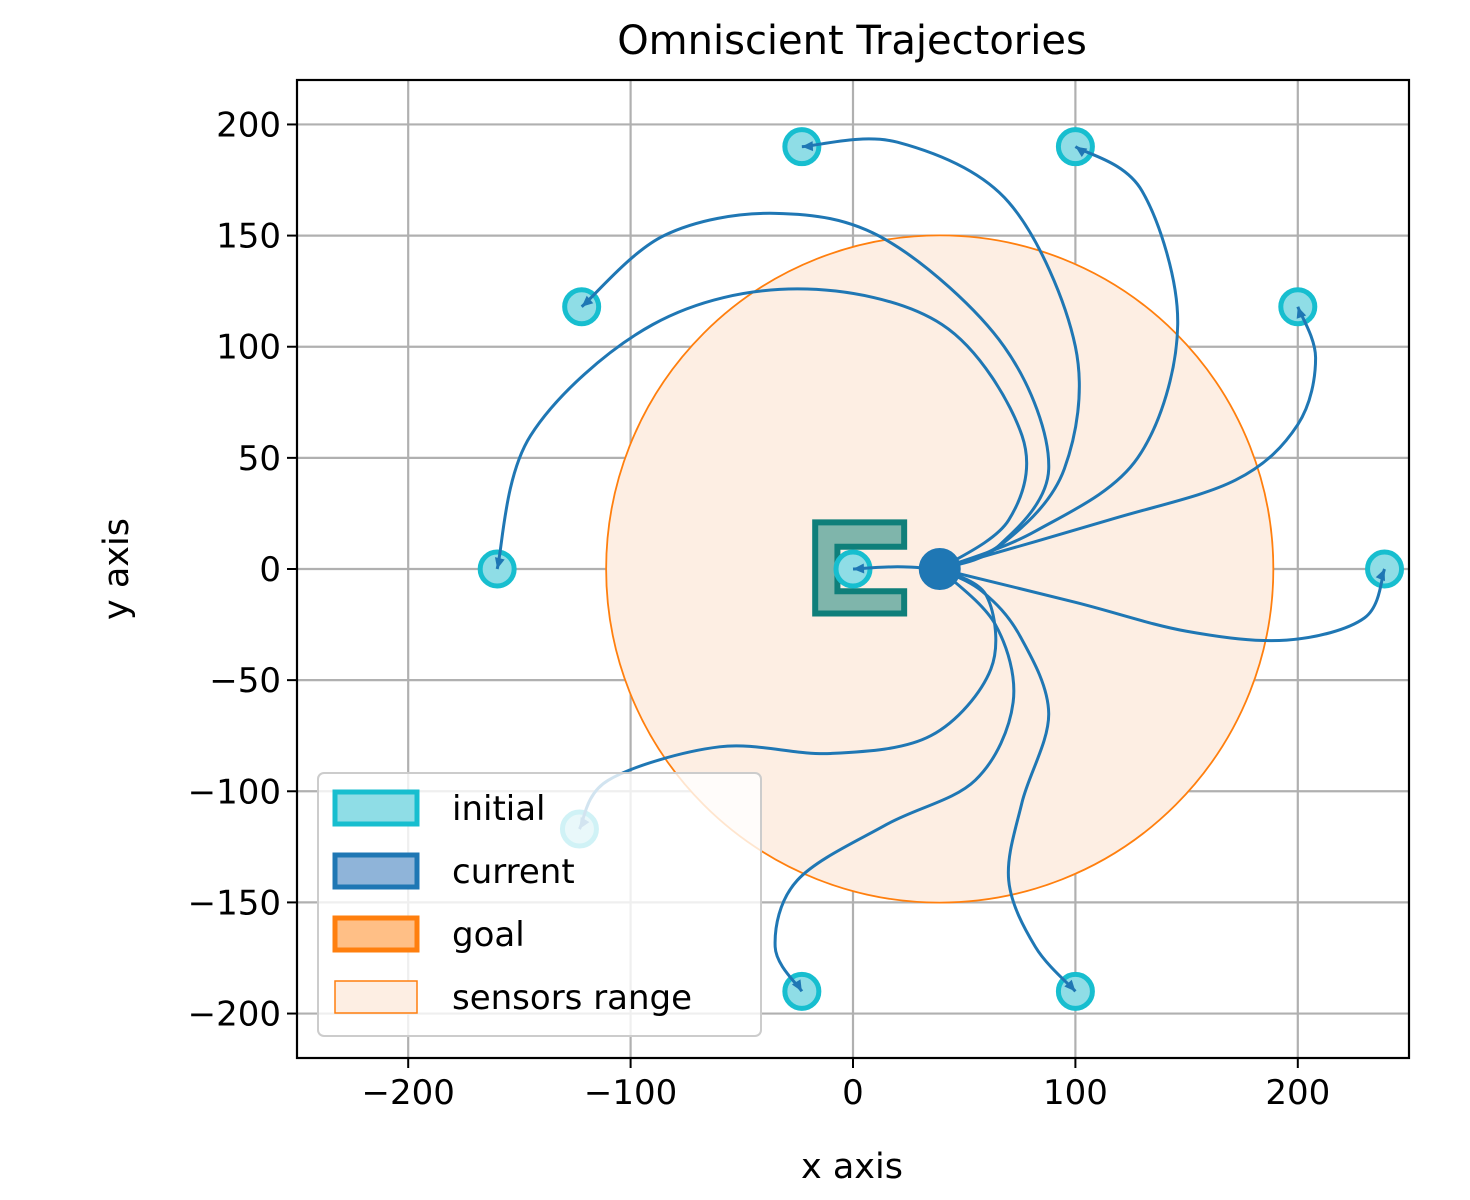  I want to click on y-tick-label: −50, so click(245, 681).